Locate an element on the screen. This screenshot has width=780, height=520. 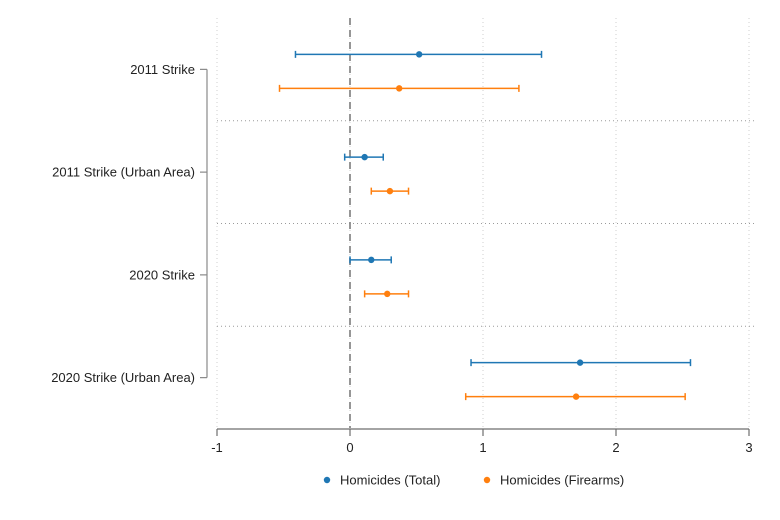
legend-item-total: Homicides (Total) is located at coordinates (381, 480).